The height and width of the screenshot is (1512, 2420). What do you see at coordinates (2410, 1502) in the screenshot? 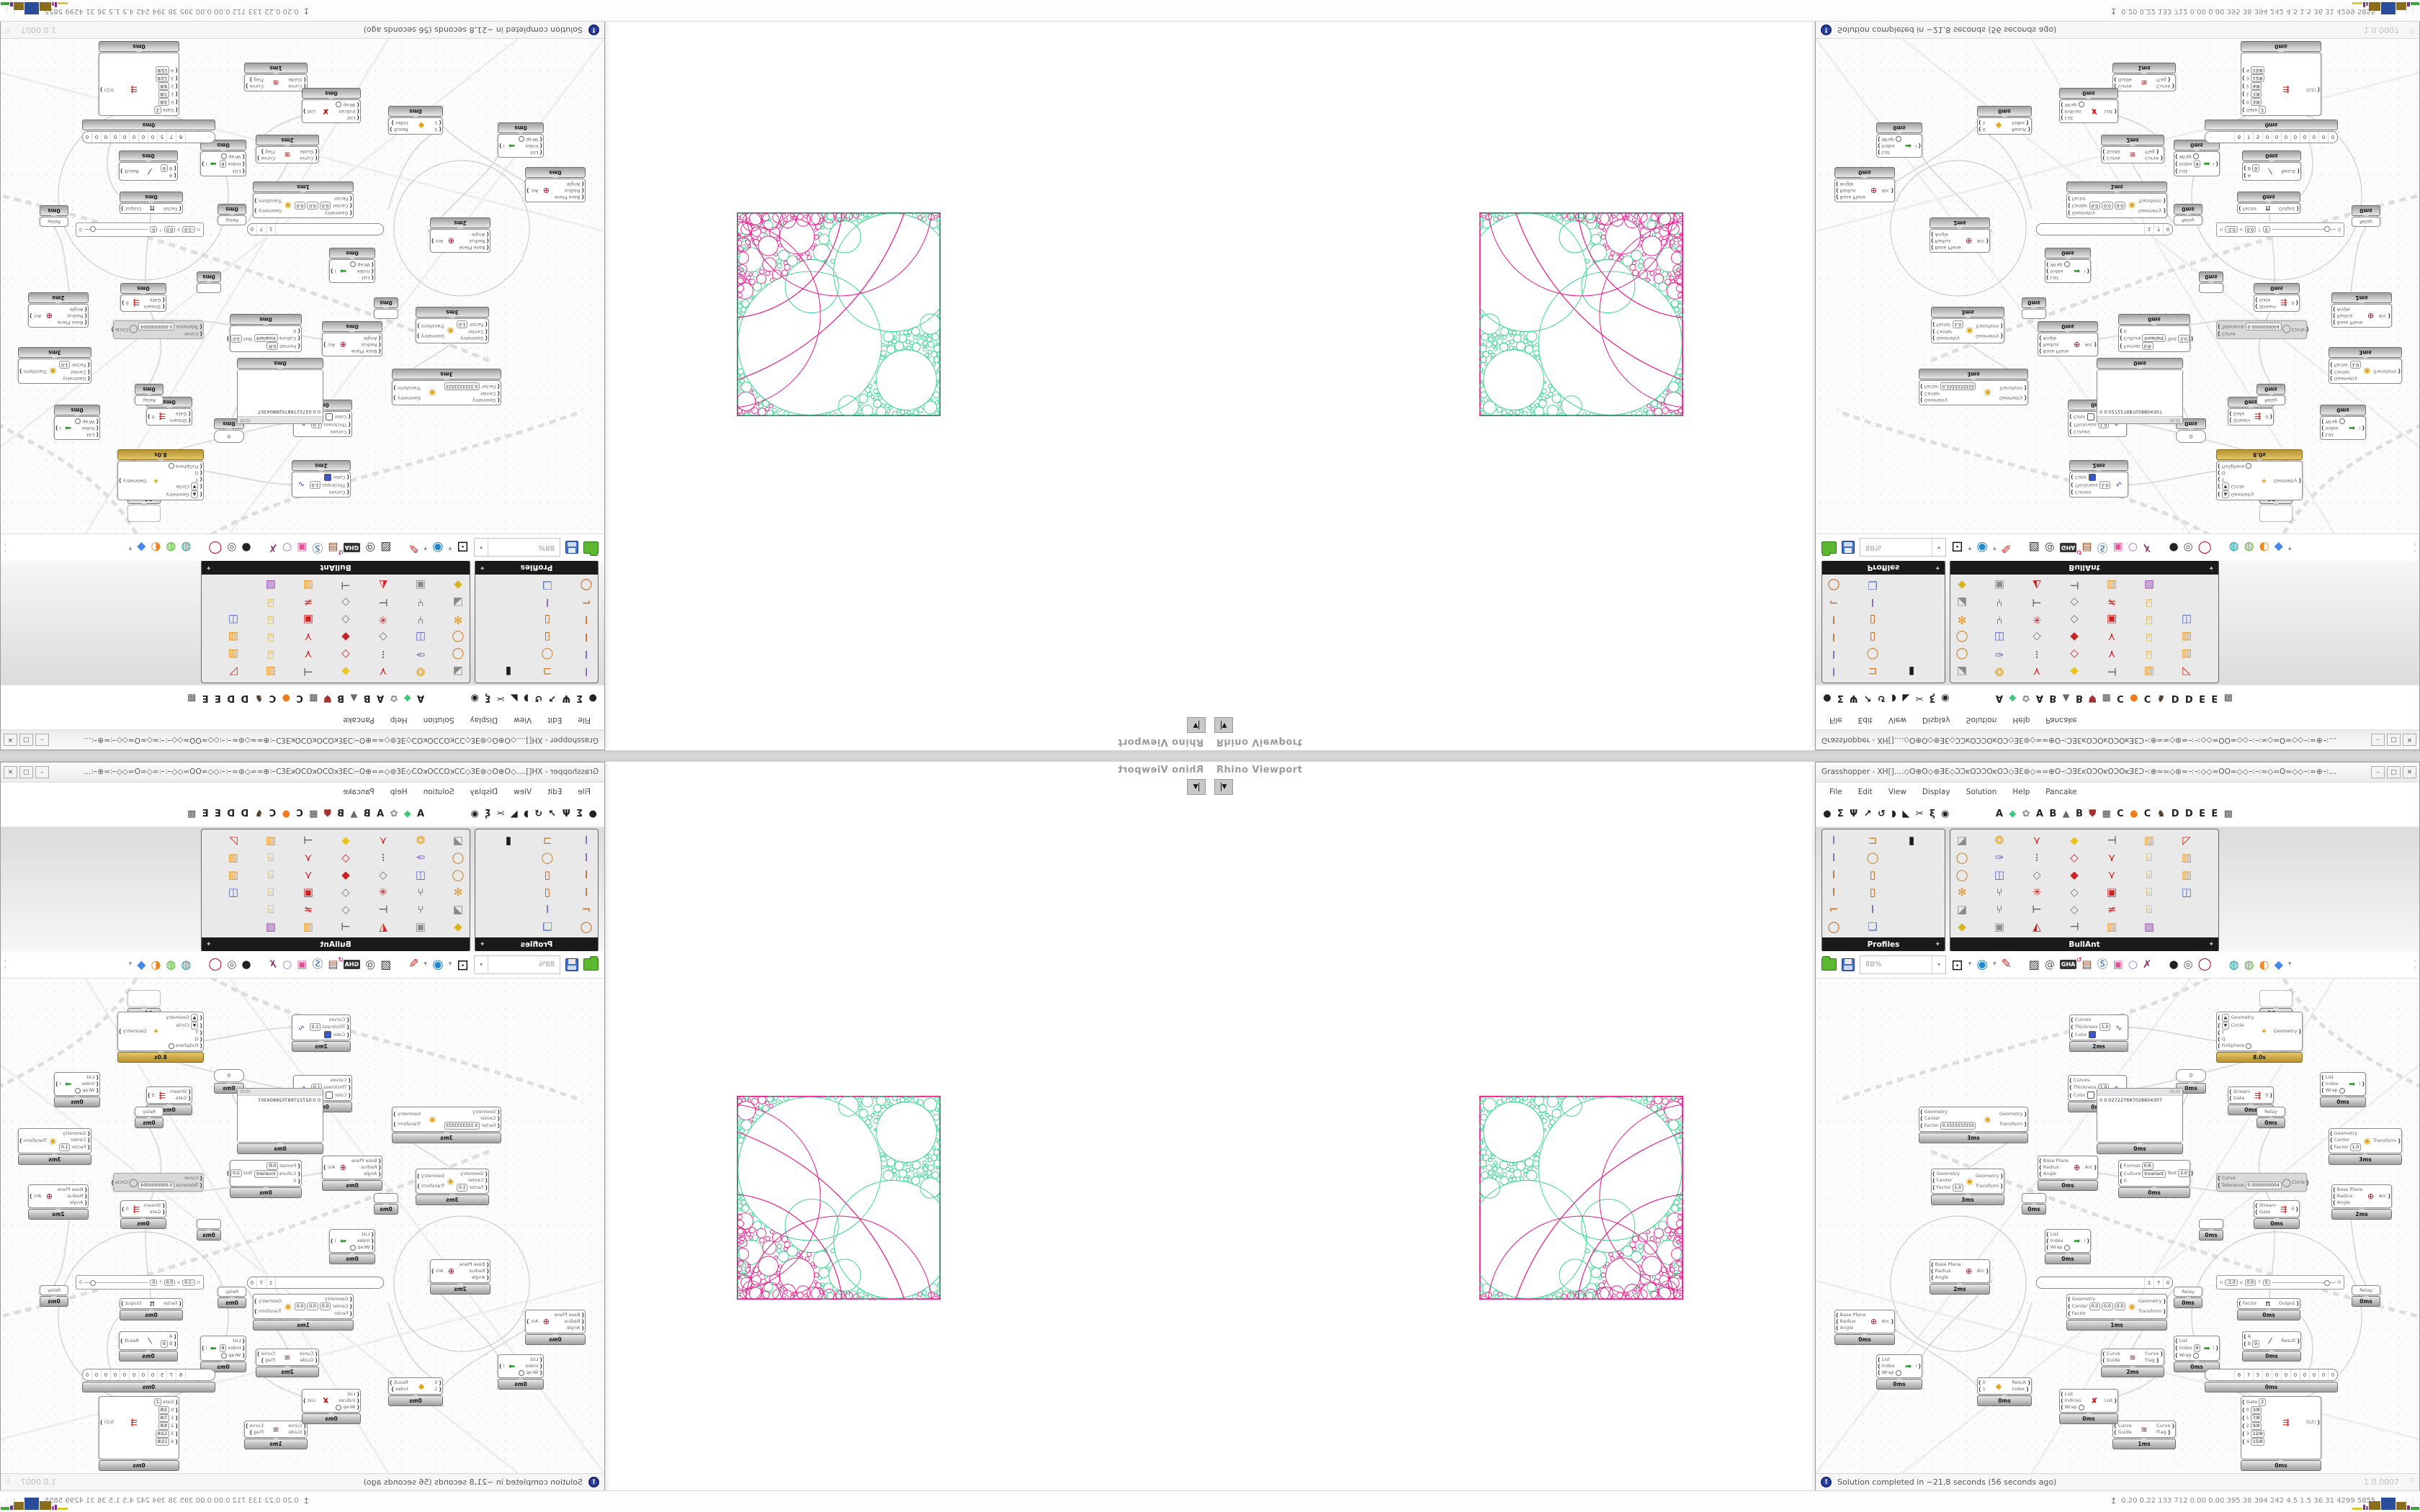
I see `grip-dots-icon: ⋮⋮` at bounding box center [2410, 1502].